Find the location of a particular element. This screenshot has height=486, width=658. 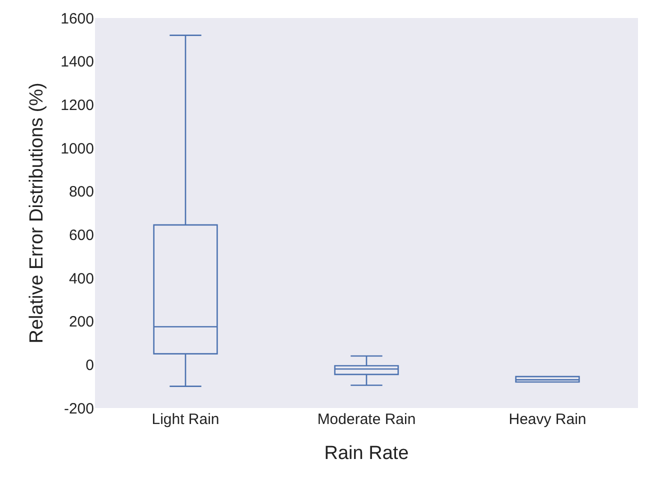

y-tick-label: 200 is located at coordinates (81, 322).